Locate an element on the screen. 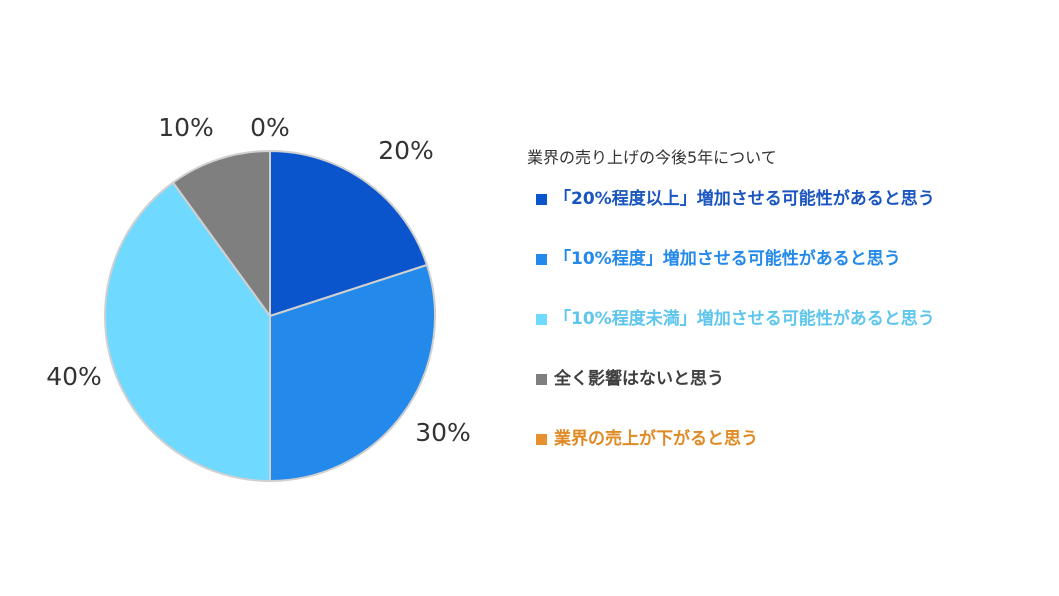 Image resolution: width=1059 pixels, height=596 pixels. slice-no-impact is located at coordinates (221, 233).